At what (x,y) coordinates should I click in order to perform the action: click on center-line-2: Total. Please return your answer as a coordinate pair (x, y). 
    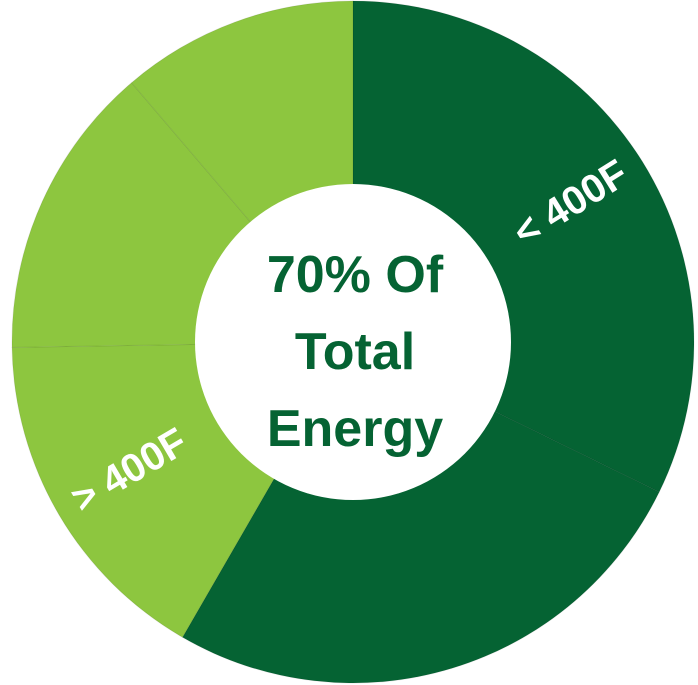
    Looking at the image, I should click on (355, 352).